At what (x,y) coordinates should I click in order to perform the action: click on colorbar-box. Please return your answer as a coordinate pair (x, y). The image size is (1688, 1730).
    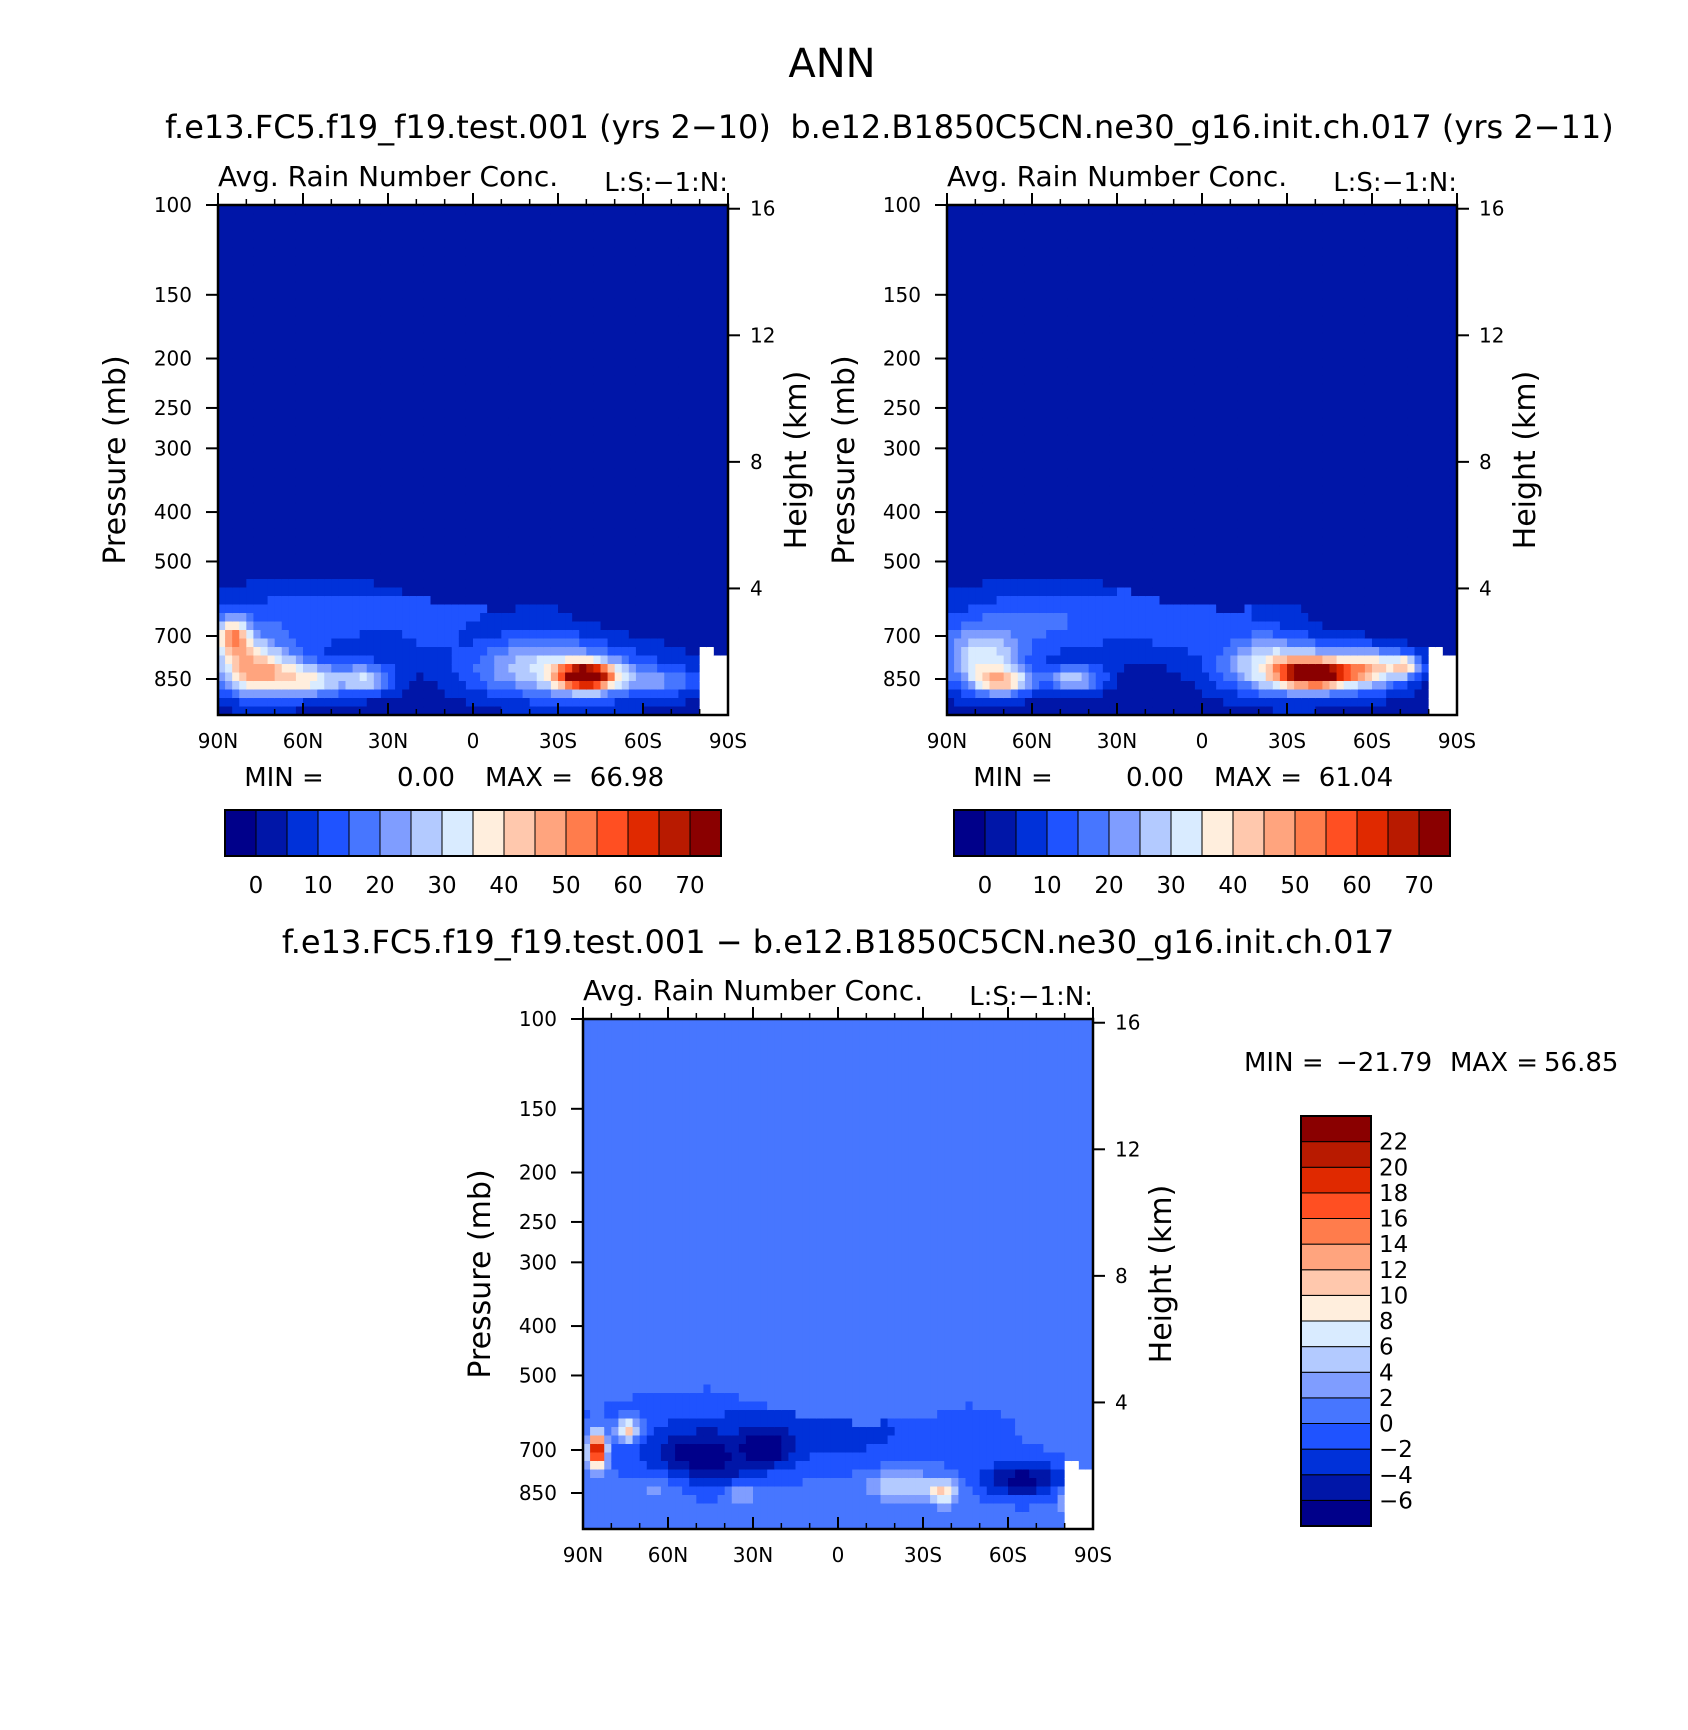
    Looking at the image, I should click on (364, 833).